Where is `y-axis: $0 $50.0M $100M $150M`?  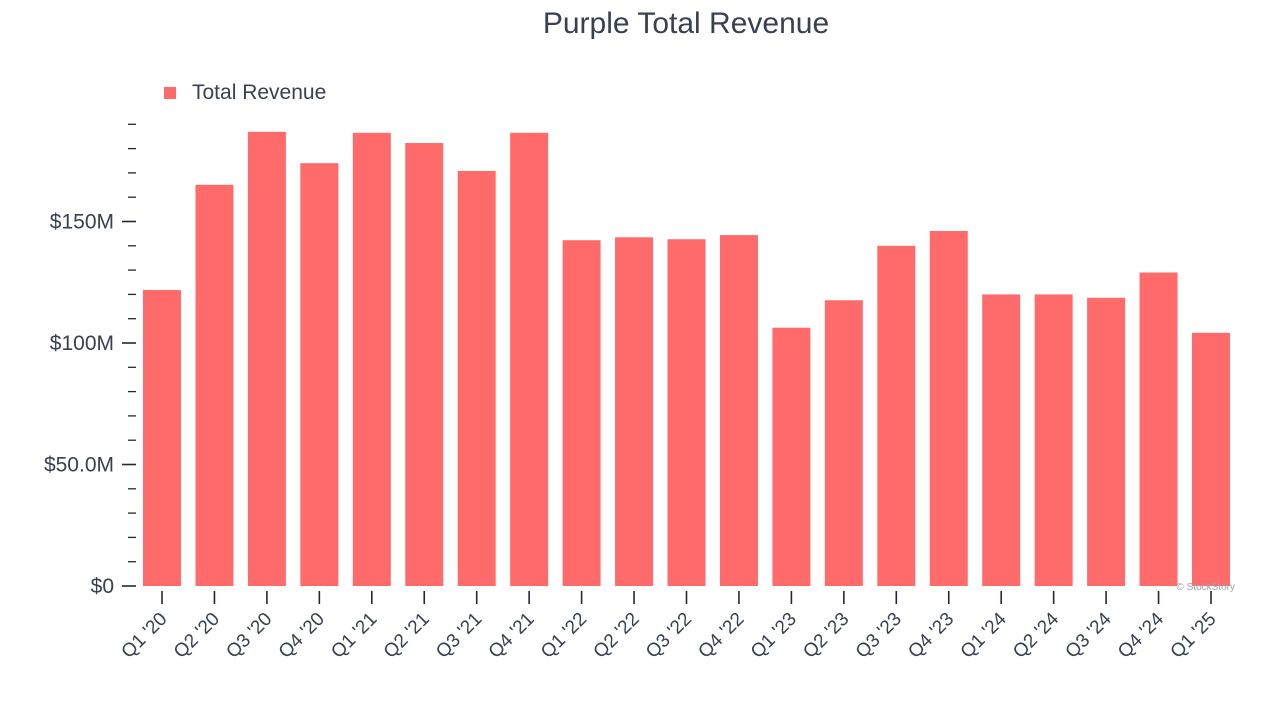 y-axis: $0 $50.0M $100M $150M is located at coordinates (90, 360).